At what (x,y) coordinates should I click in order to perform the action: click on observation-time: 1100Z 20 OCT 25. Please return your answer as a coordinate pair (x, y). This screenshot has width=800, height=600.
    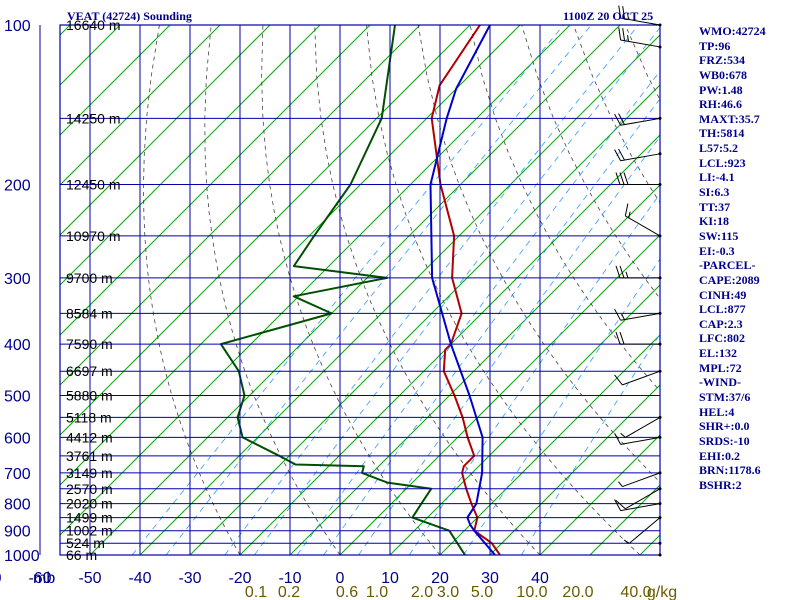
    Looking at the image, I should click on (608, 16).